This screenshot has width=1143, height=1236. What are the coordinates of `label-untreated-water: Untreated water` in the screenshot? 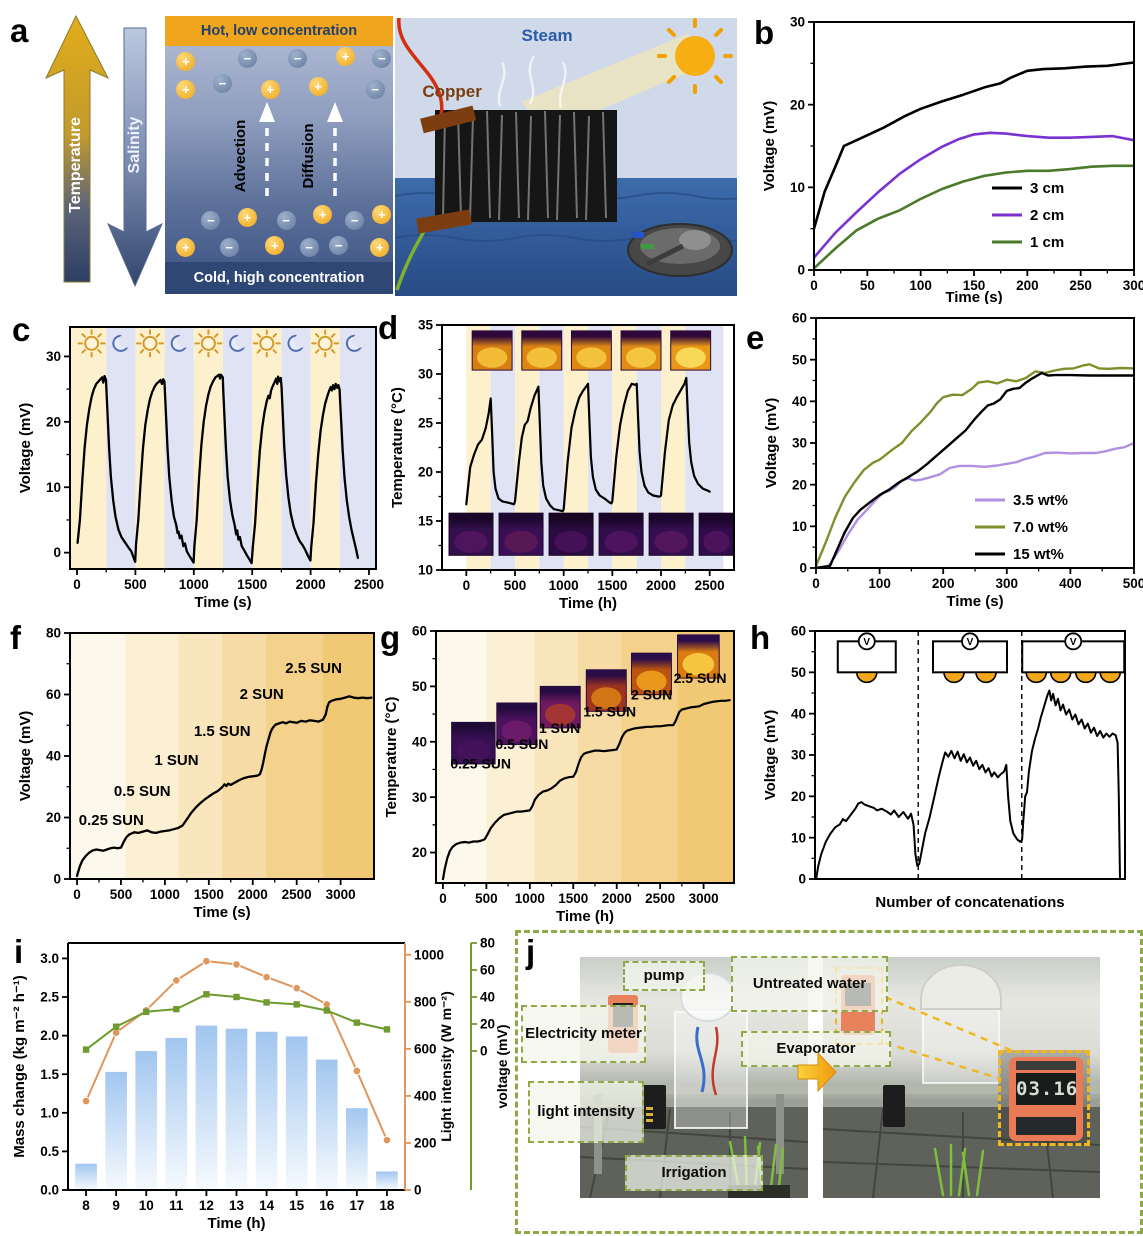 It's located at (809, 984).